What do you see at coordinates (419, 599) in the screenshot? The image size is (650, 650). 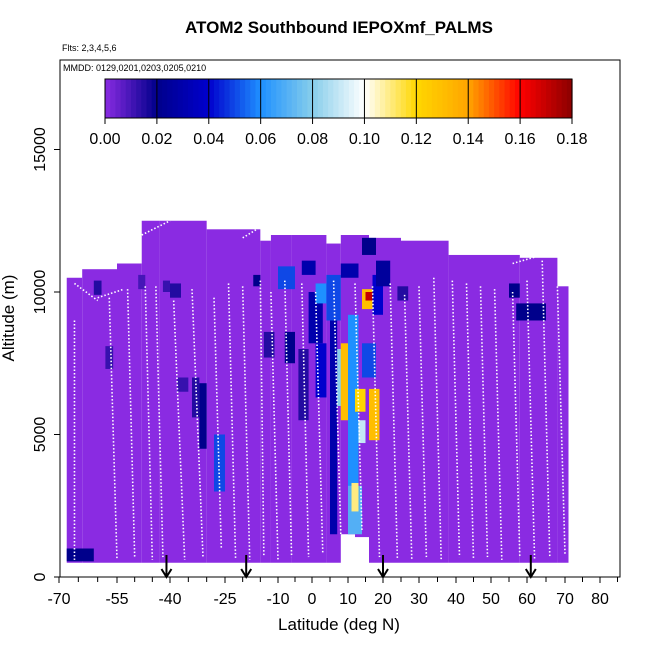 I see `x-tick-label: 30` at bounding box center [419, 599].